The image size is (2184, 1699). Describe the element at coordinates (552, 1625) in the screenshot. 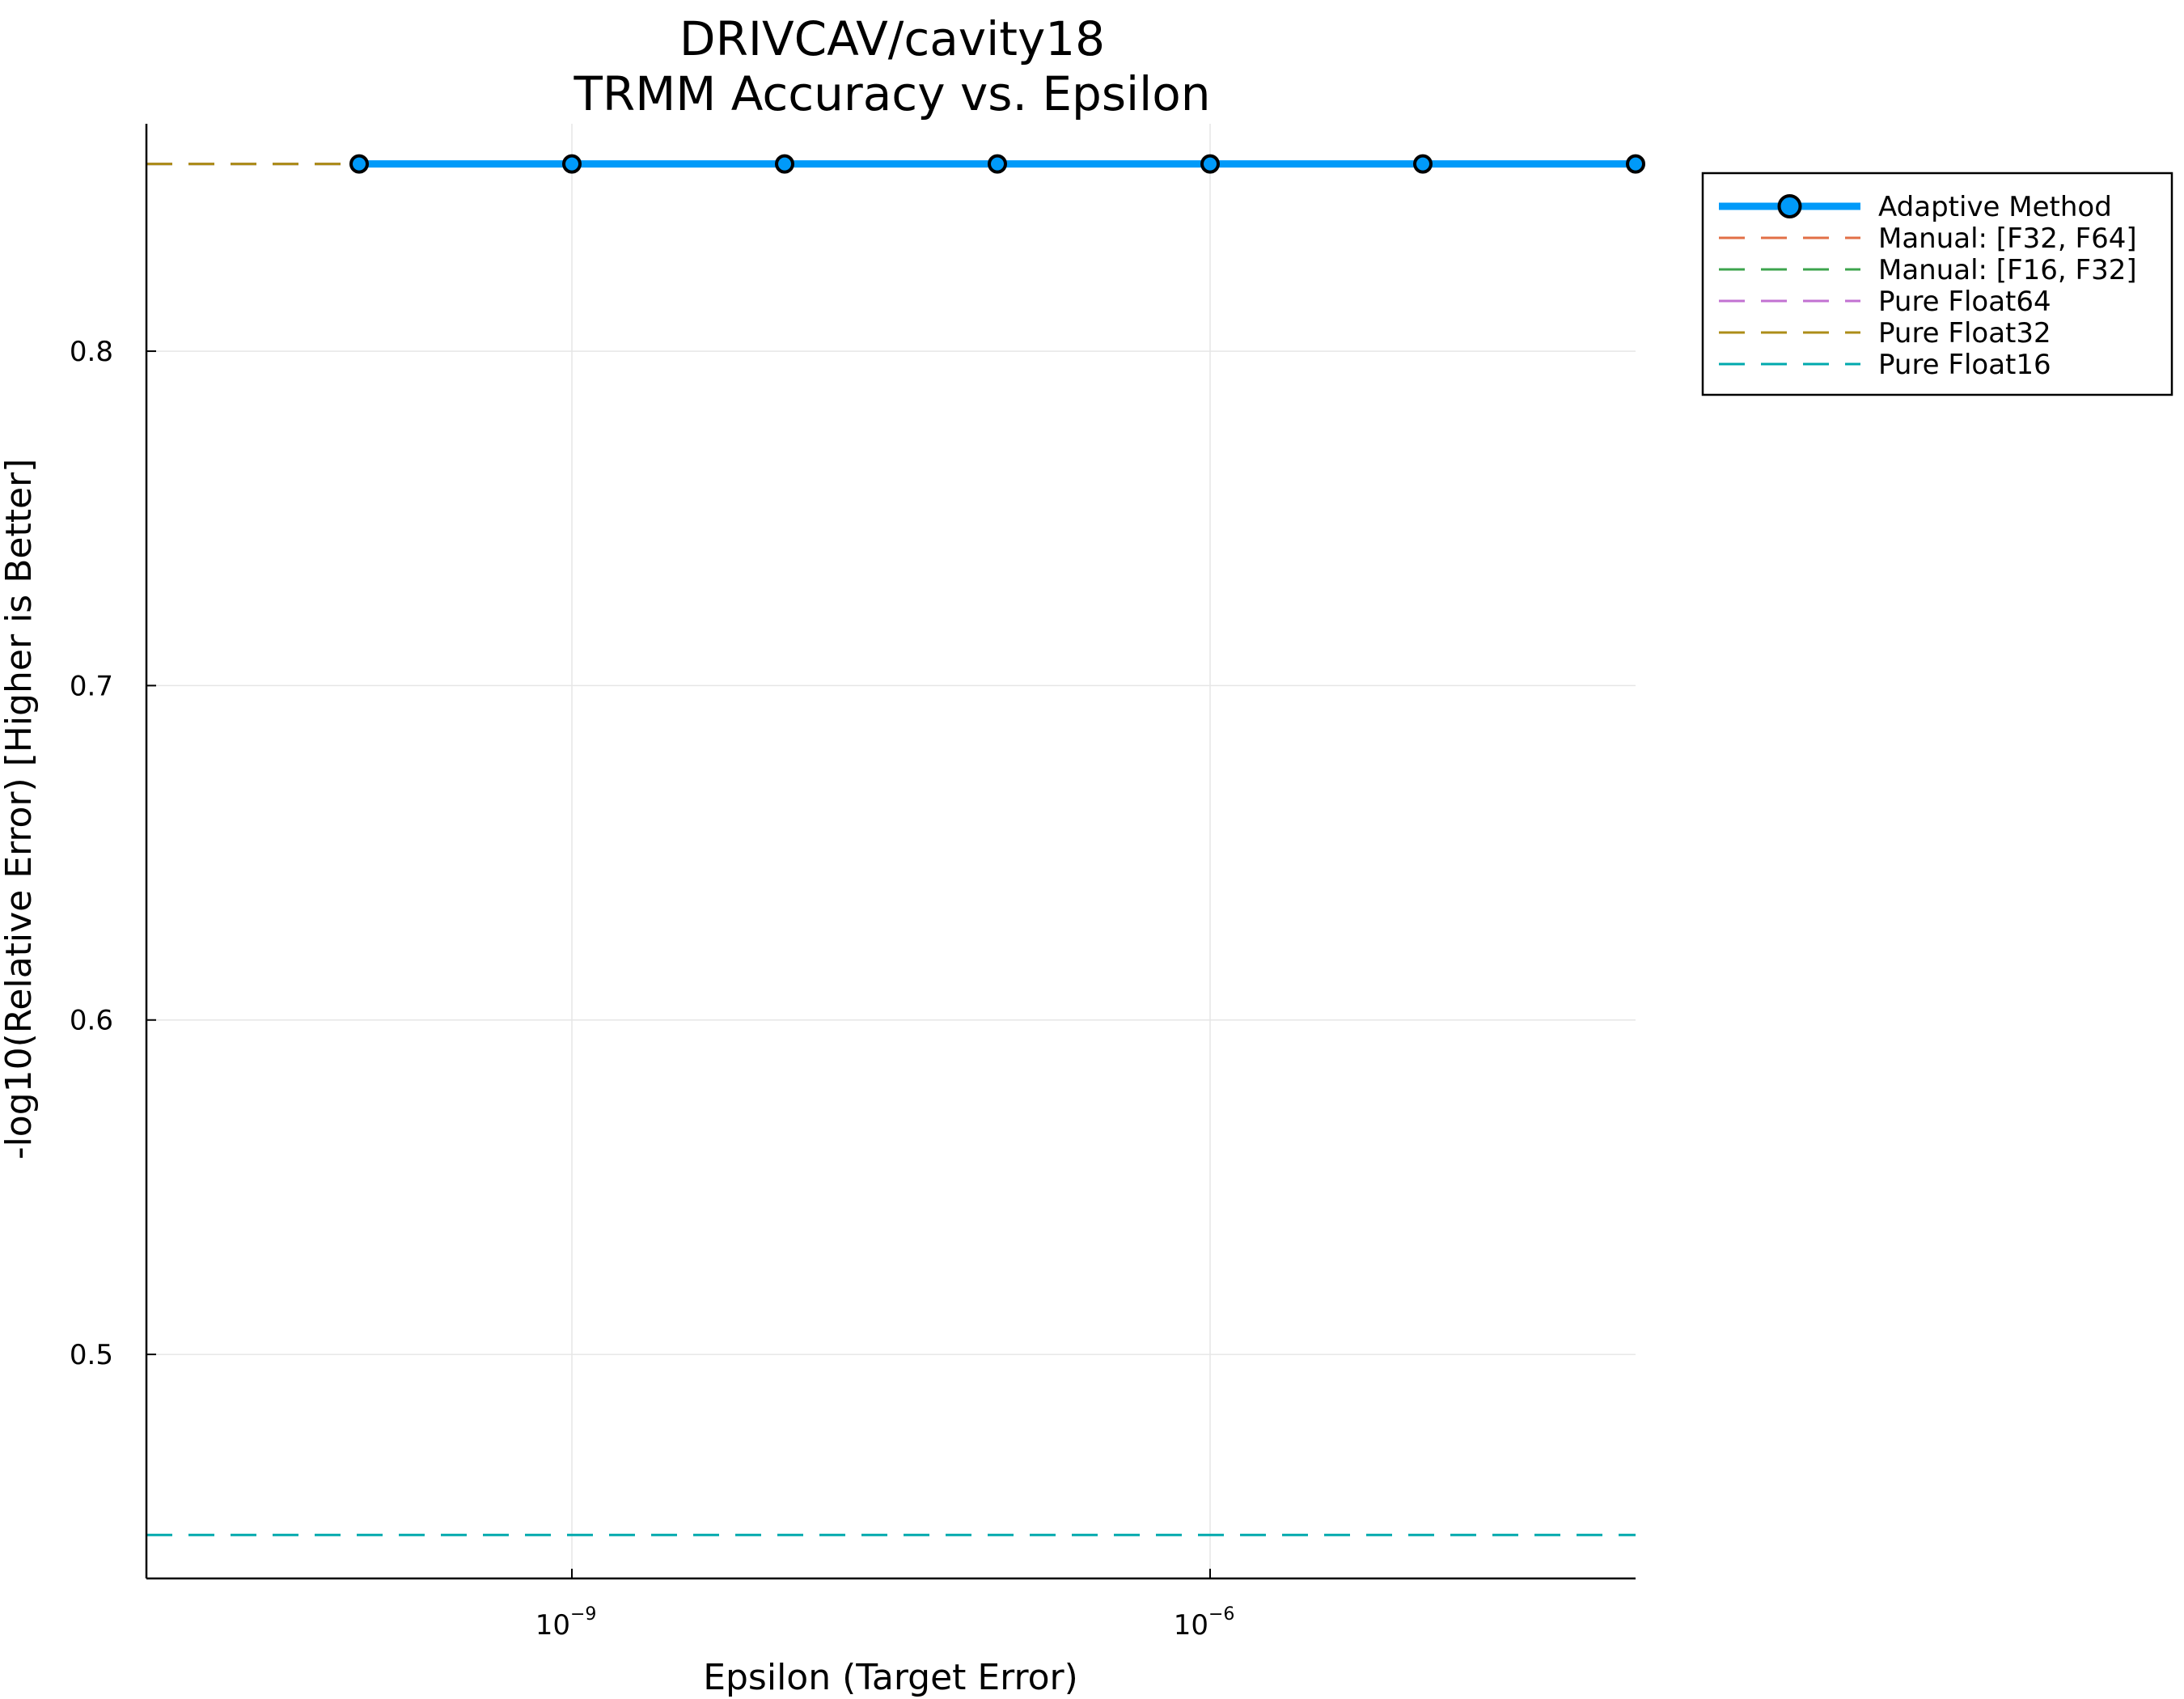

I see `x-tick-label-0: 10` at that location.